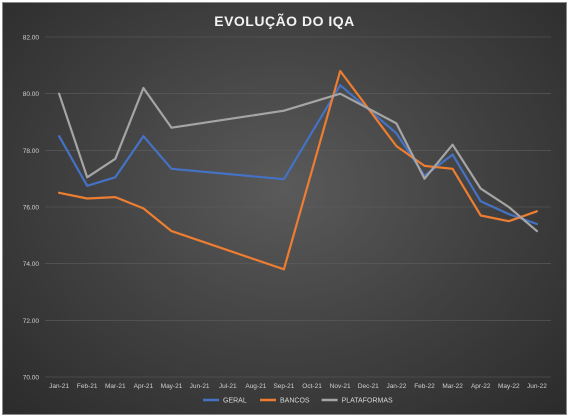 The height and width of the screenshot is (417, 569). Describe the element at coordinates (509, 386) in the screenshot. I see `x-tick-label: May-22` at that location.